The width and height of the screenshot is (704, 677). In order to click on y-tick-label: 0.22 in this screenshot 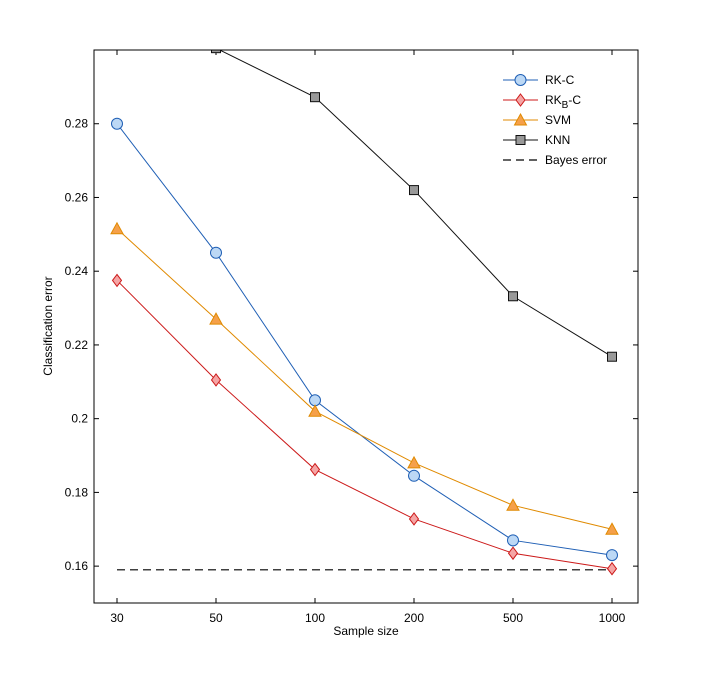, I will do `click(77, 345)`.